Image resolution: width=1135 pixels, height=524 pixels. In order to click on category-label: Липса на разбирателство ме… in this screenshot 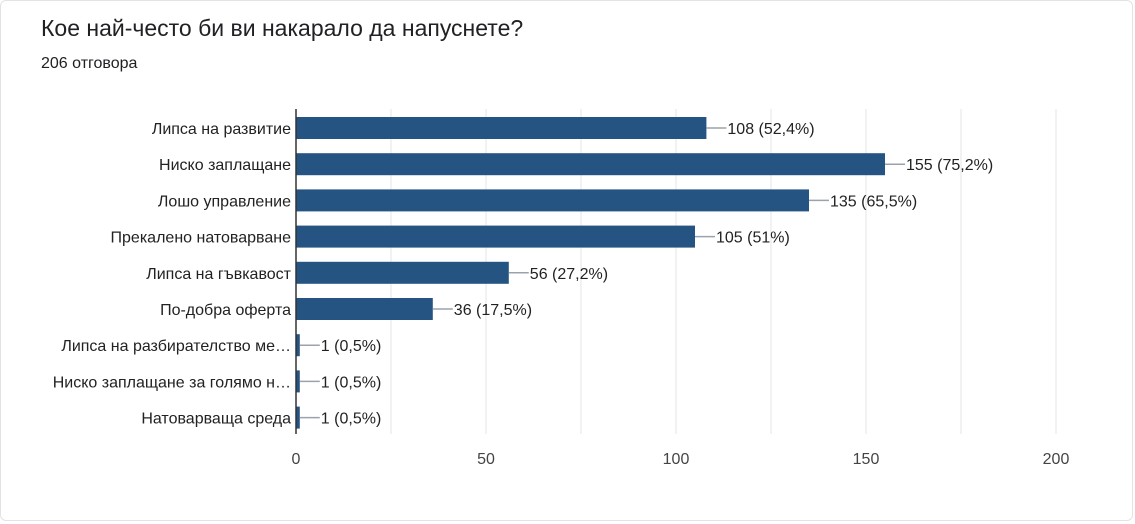, I will do `click(176, 346)`.